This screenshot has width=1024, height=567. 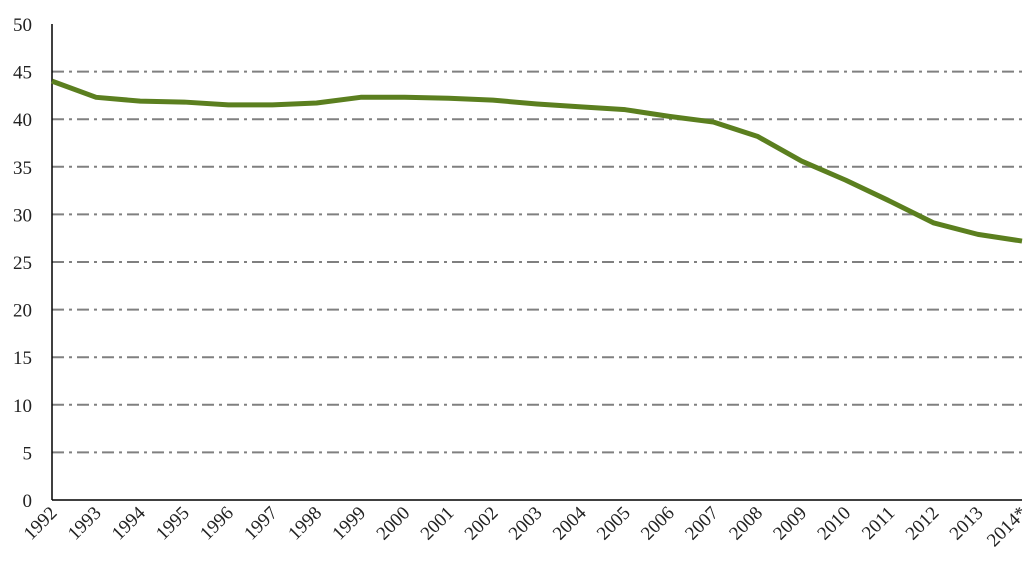 I want to click on x-tick-label: 2006, so click(x=658, y=524).